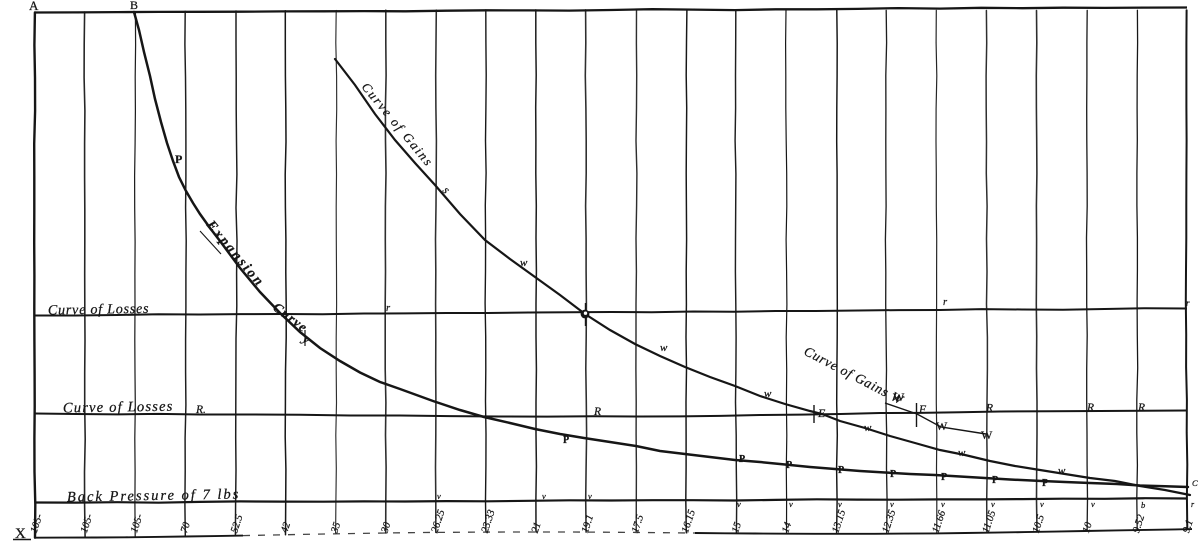 Image resolution: width=1200 pixels, height=552 pixels. Describe the element at coordinates (186, 527) in the screenshot. I see `svg-text: 70` at that location.